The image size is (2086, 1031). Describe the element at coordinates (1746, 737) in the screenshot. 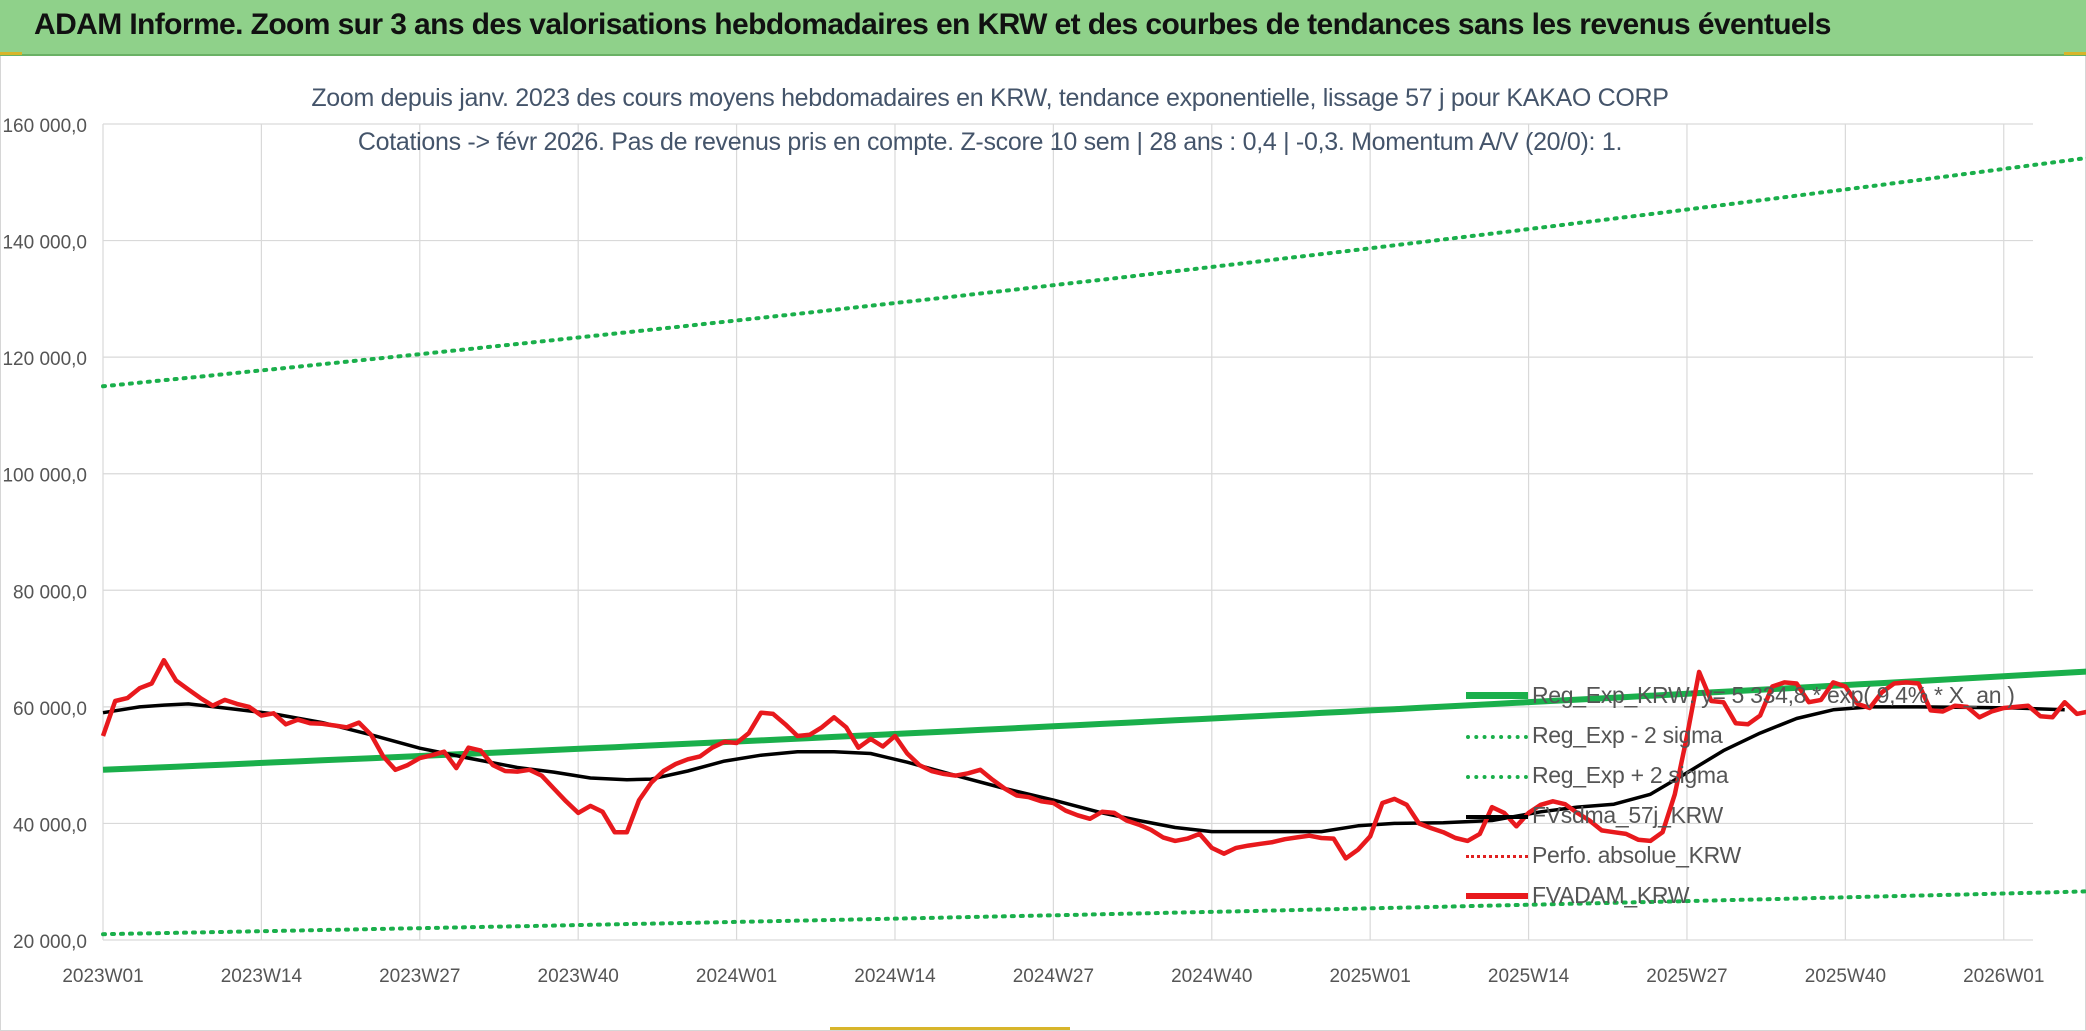

I see `legend-item-minus-2-sigma: Reg_Exp - 2 sigma` at that location.